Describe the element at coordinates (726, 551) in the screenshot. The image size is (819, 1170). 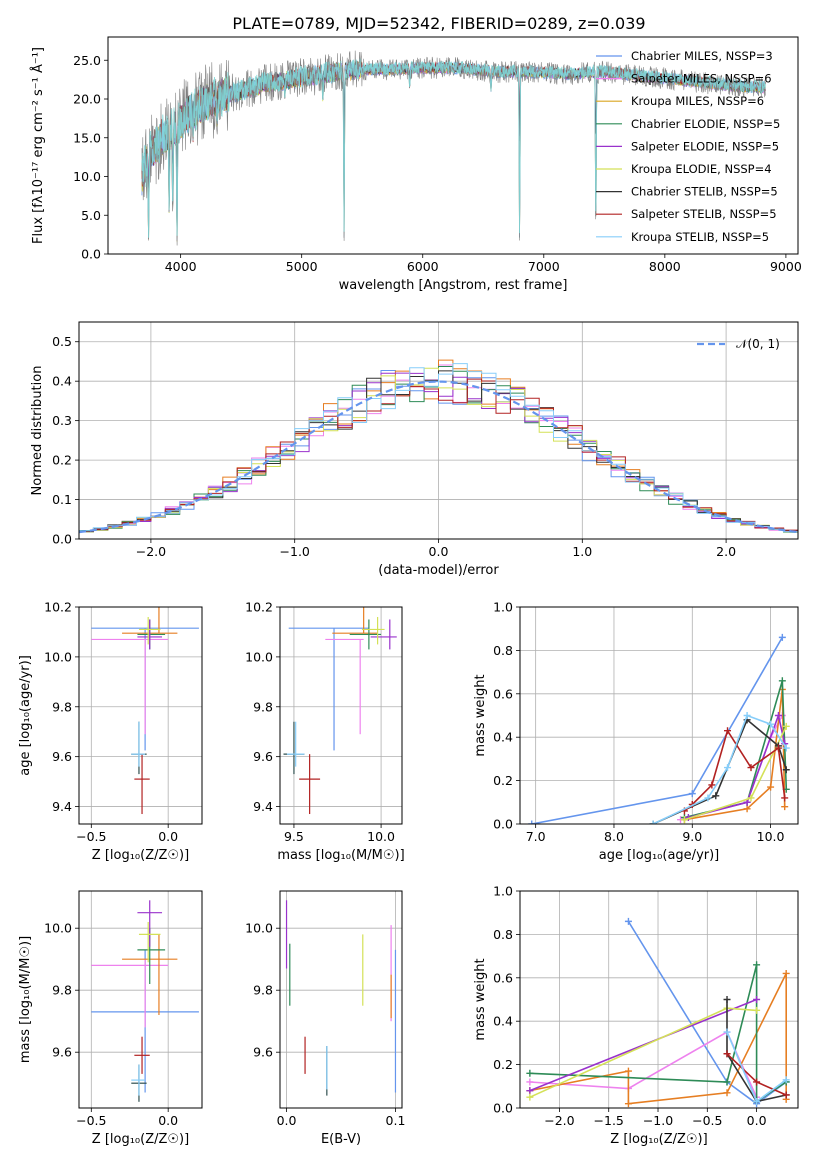
I see `x-tick-label: 2.0` at that location.